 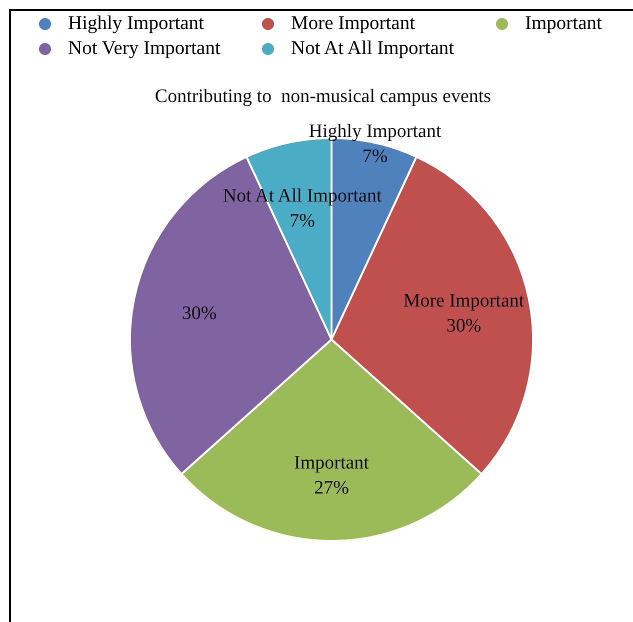 What do you see at coordinates (372, 49) in the screenshot?
I see `legend-label: Not At All Important` at bounding box center [372, 49].